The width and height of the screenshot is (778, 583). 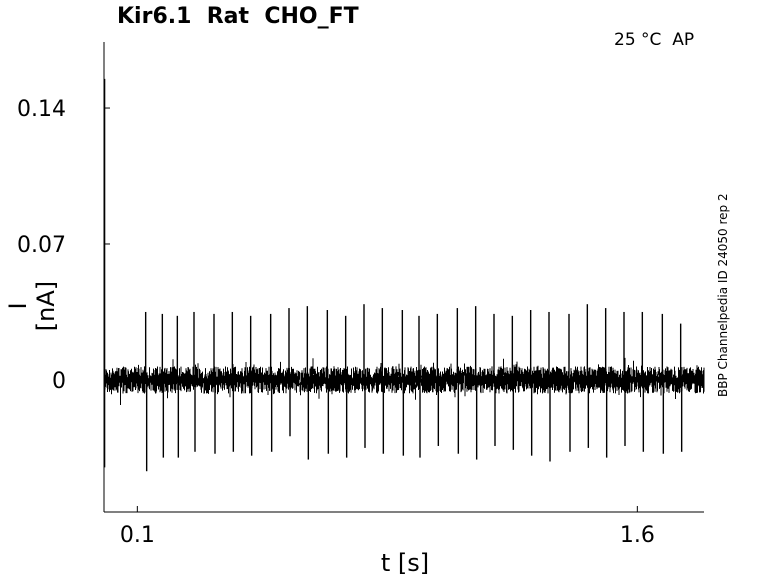 What do you see at coordinates (637, 535) in the screenshot?
I see `x-tick-label: 1.6` at bounding box center [637, 535].